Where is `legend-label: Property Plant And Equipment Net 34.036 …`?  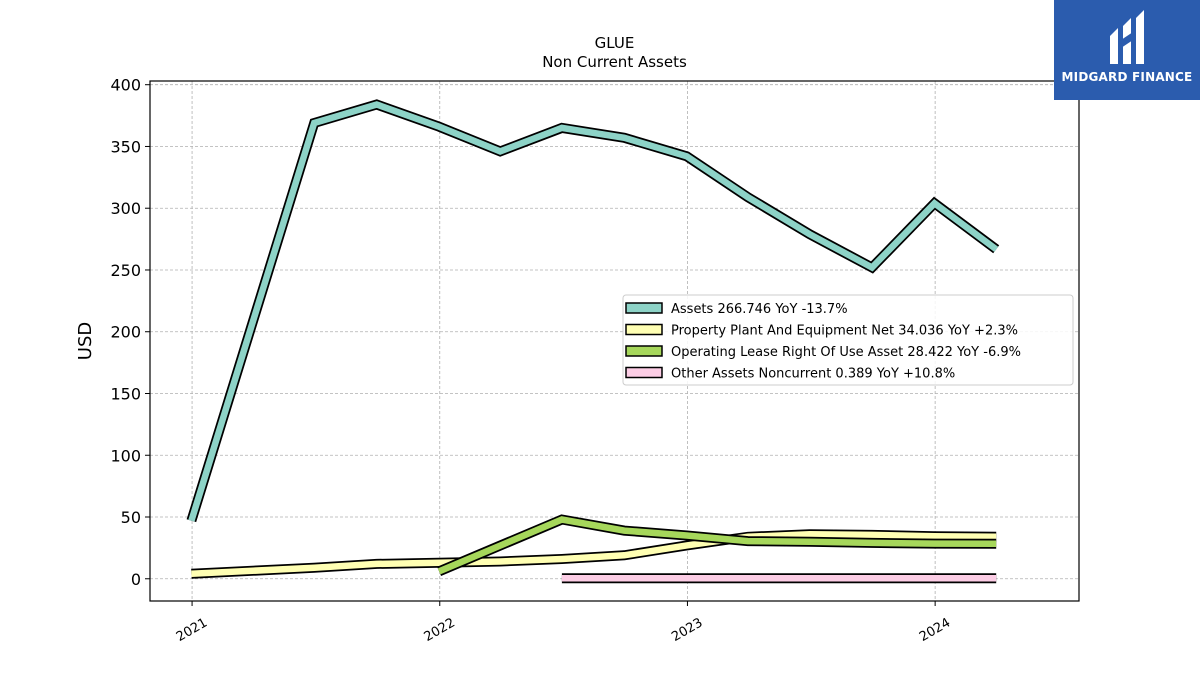
legend-label: Property Plant And Equipment Net 34.036 … is located at coordinates (844, 331).